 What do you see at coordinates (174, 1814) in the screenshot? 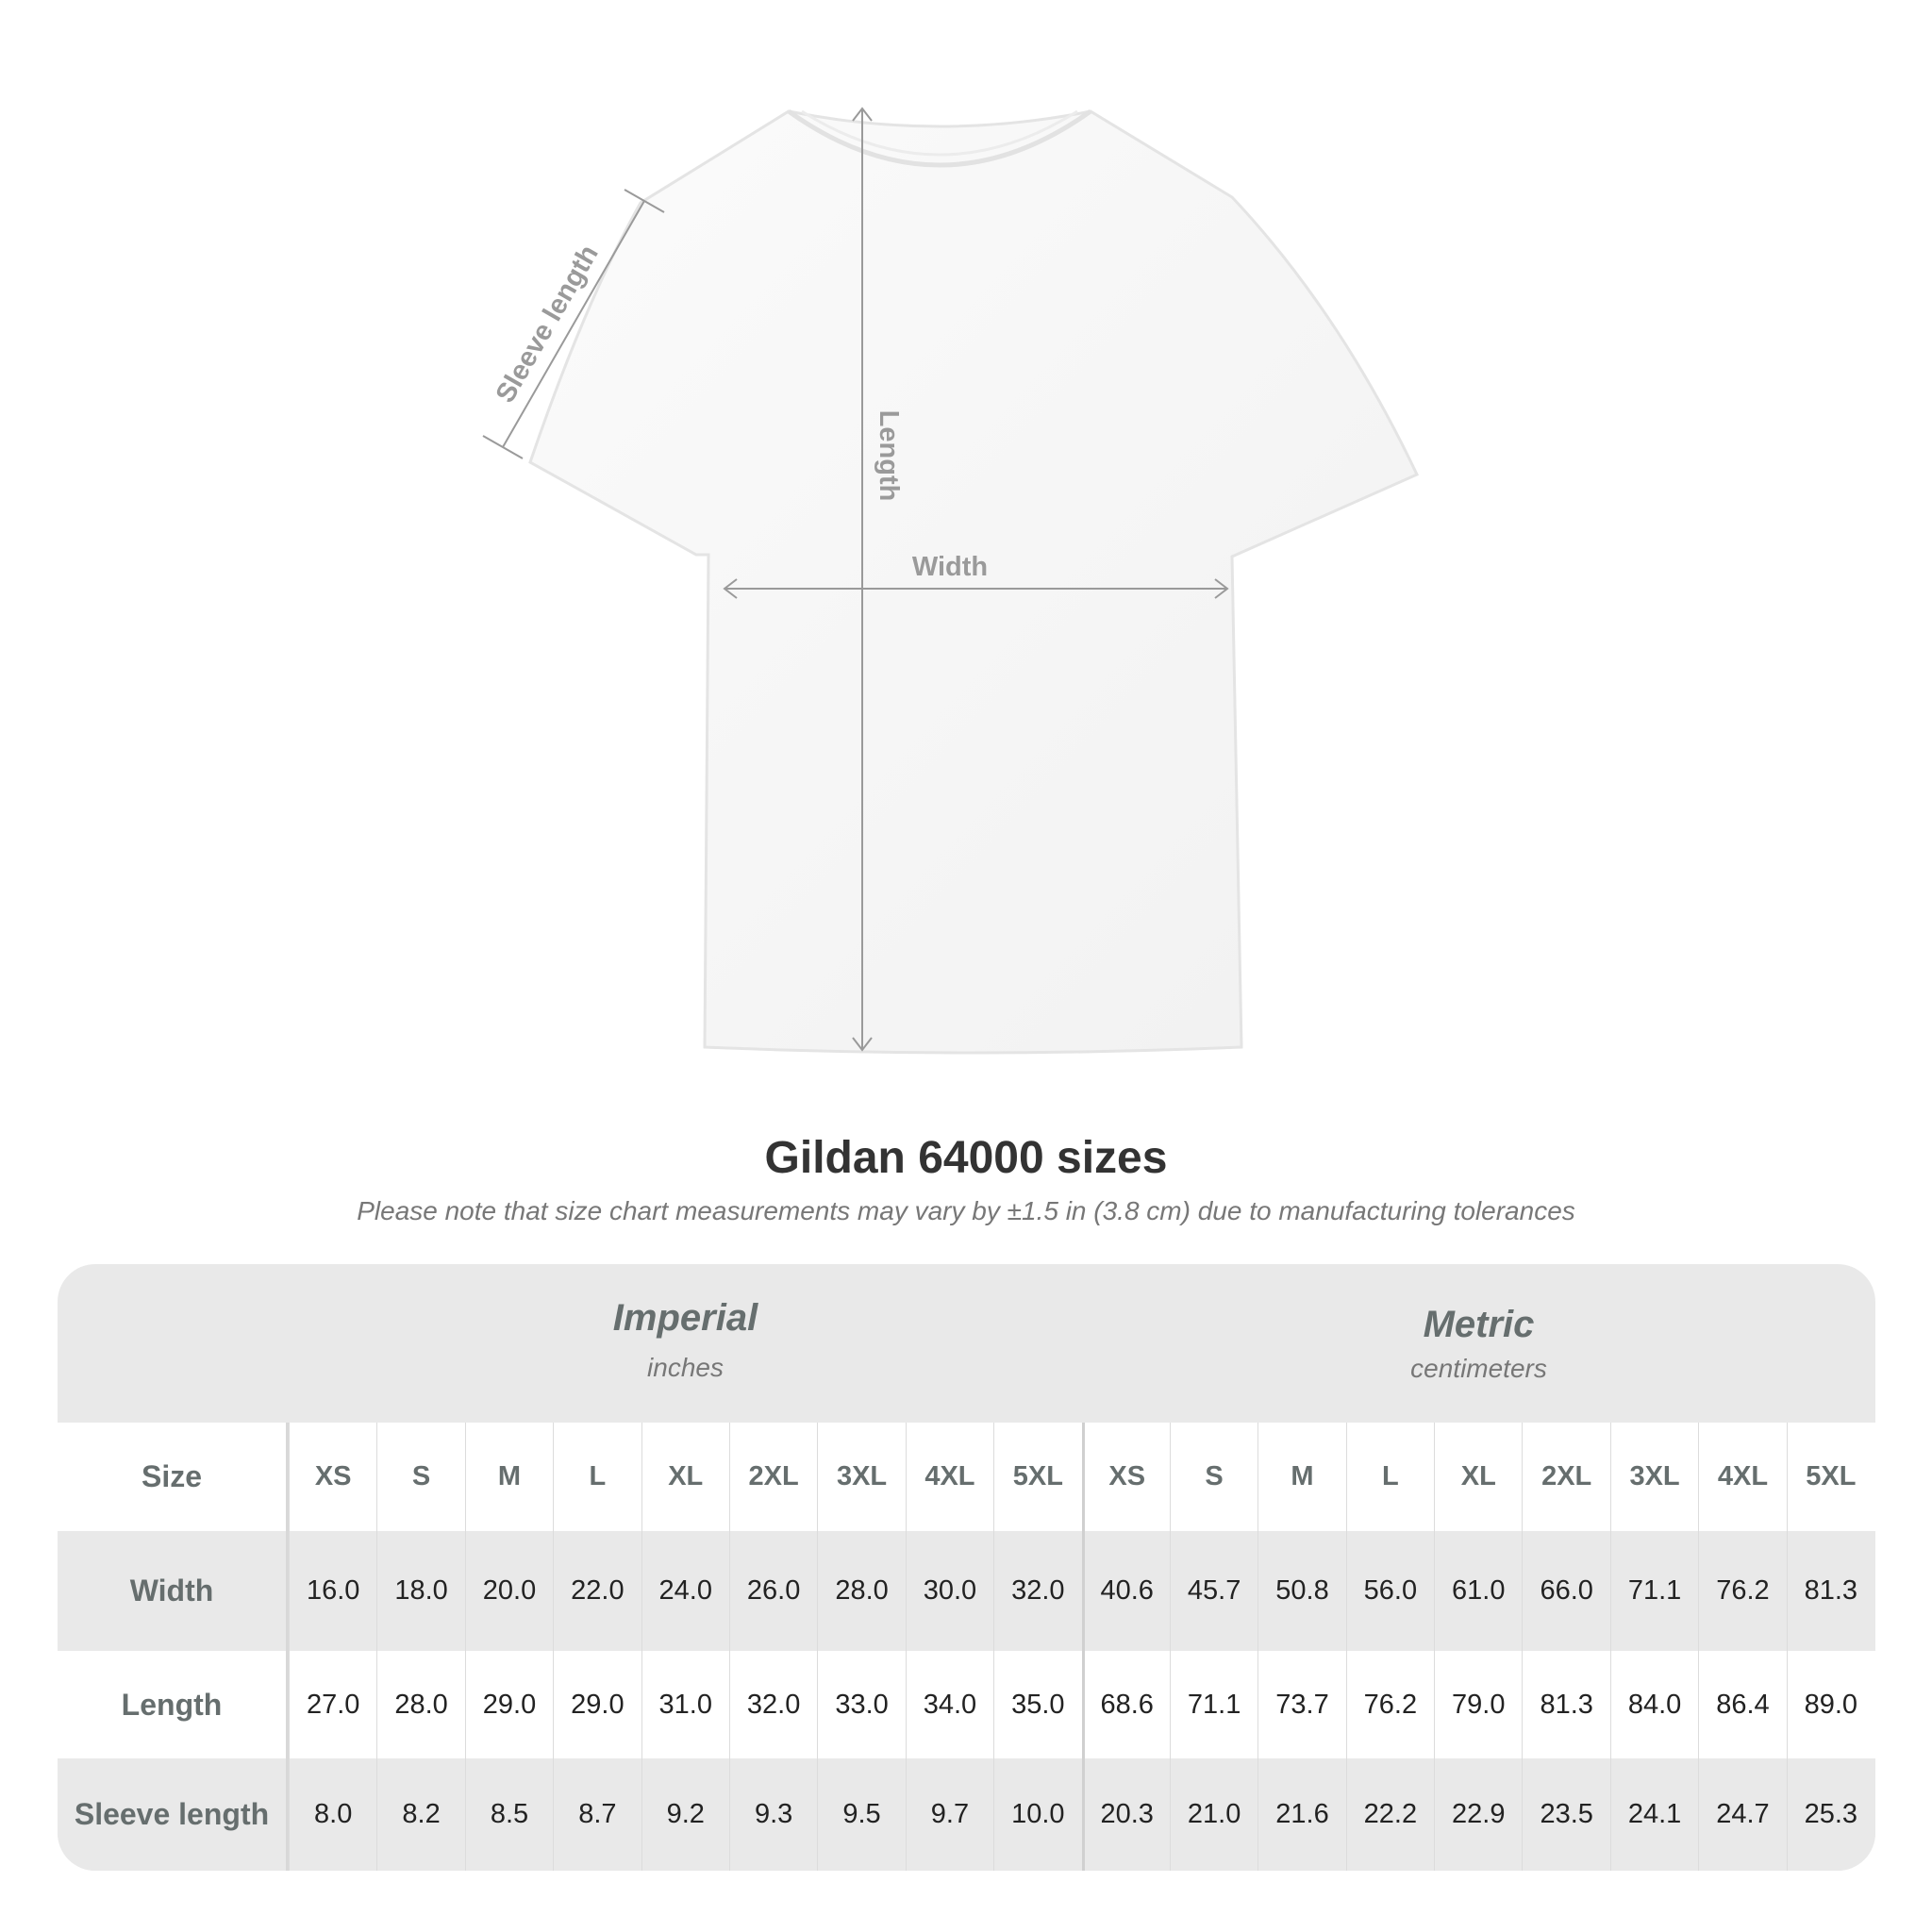
I see `row-label: Sleeve length` at bounding box center [174, 1814].